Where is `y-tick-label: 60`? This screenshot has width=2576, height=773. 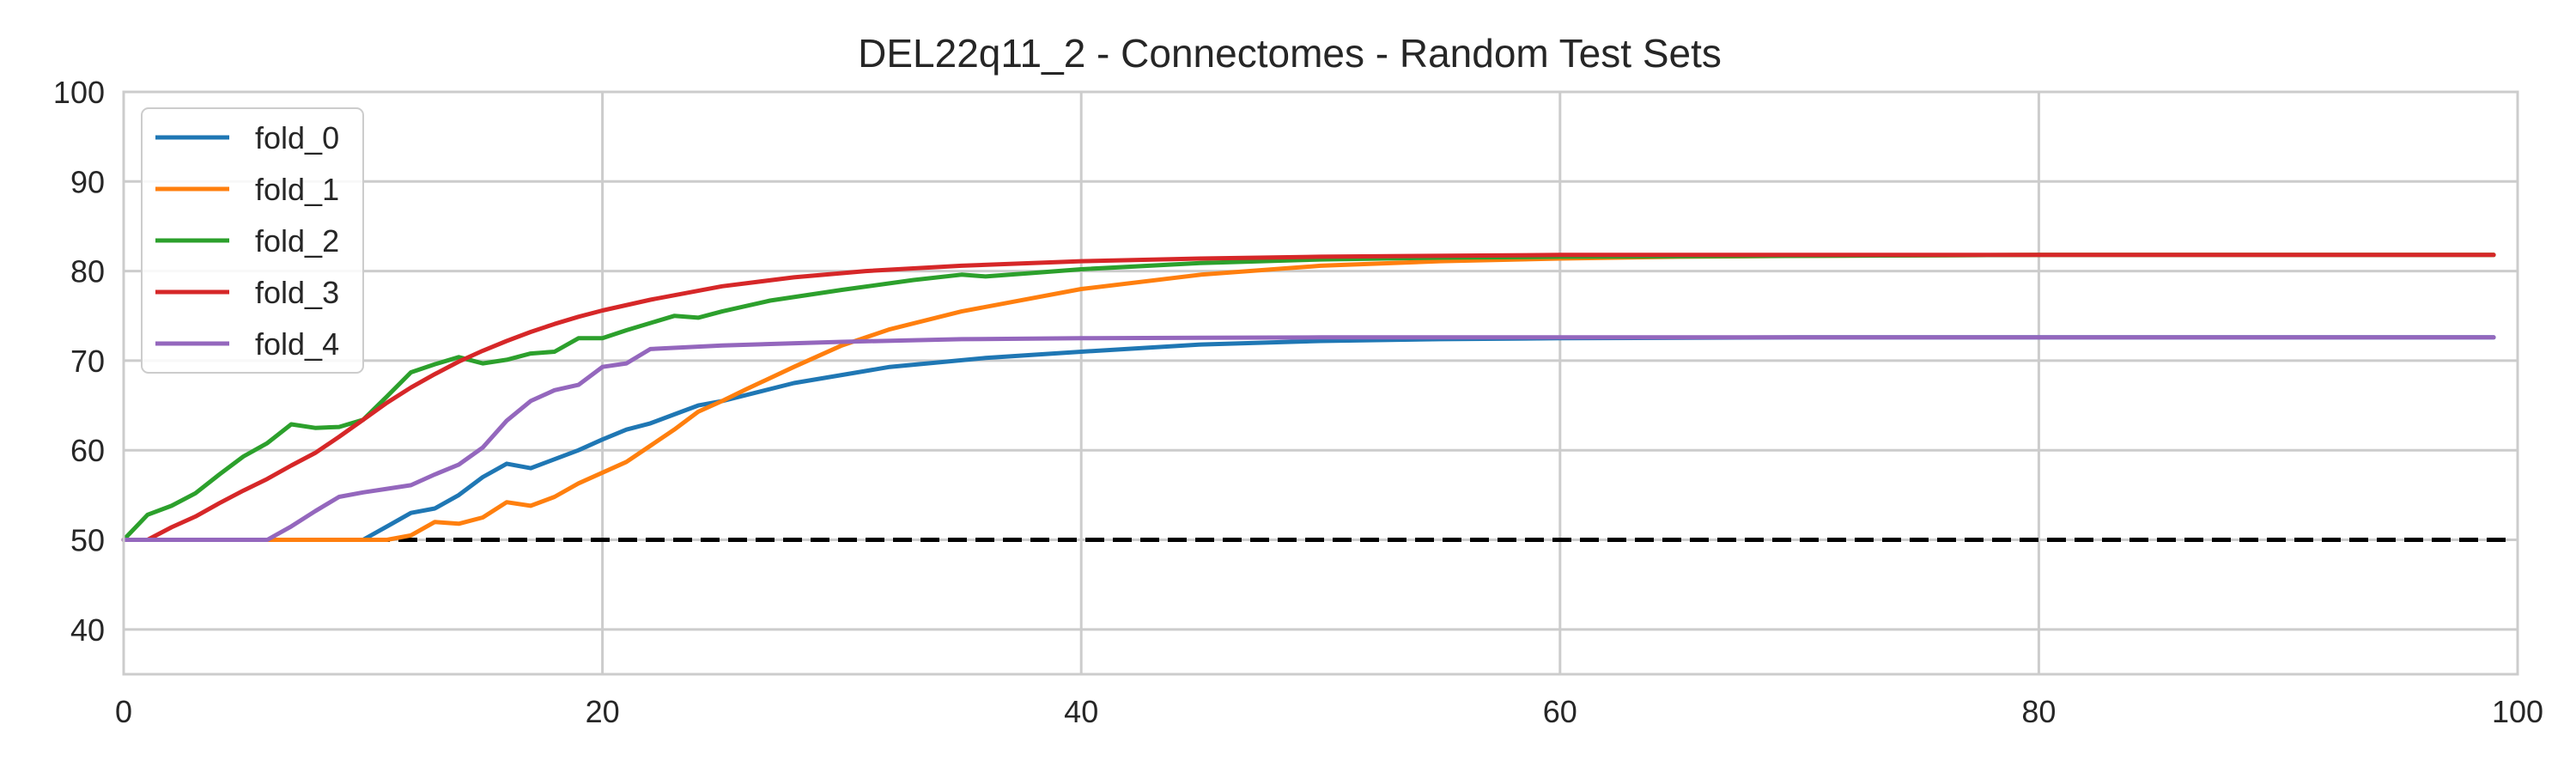
y-tick-label: 60 is located at coordinates (87, 450).